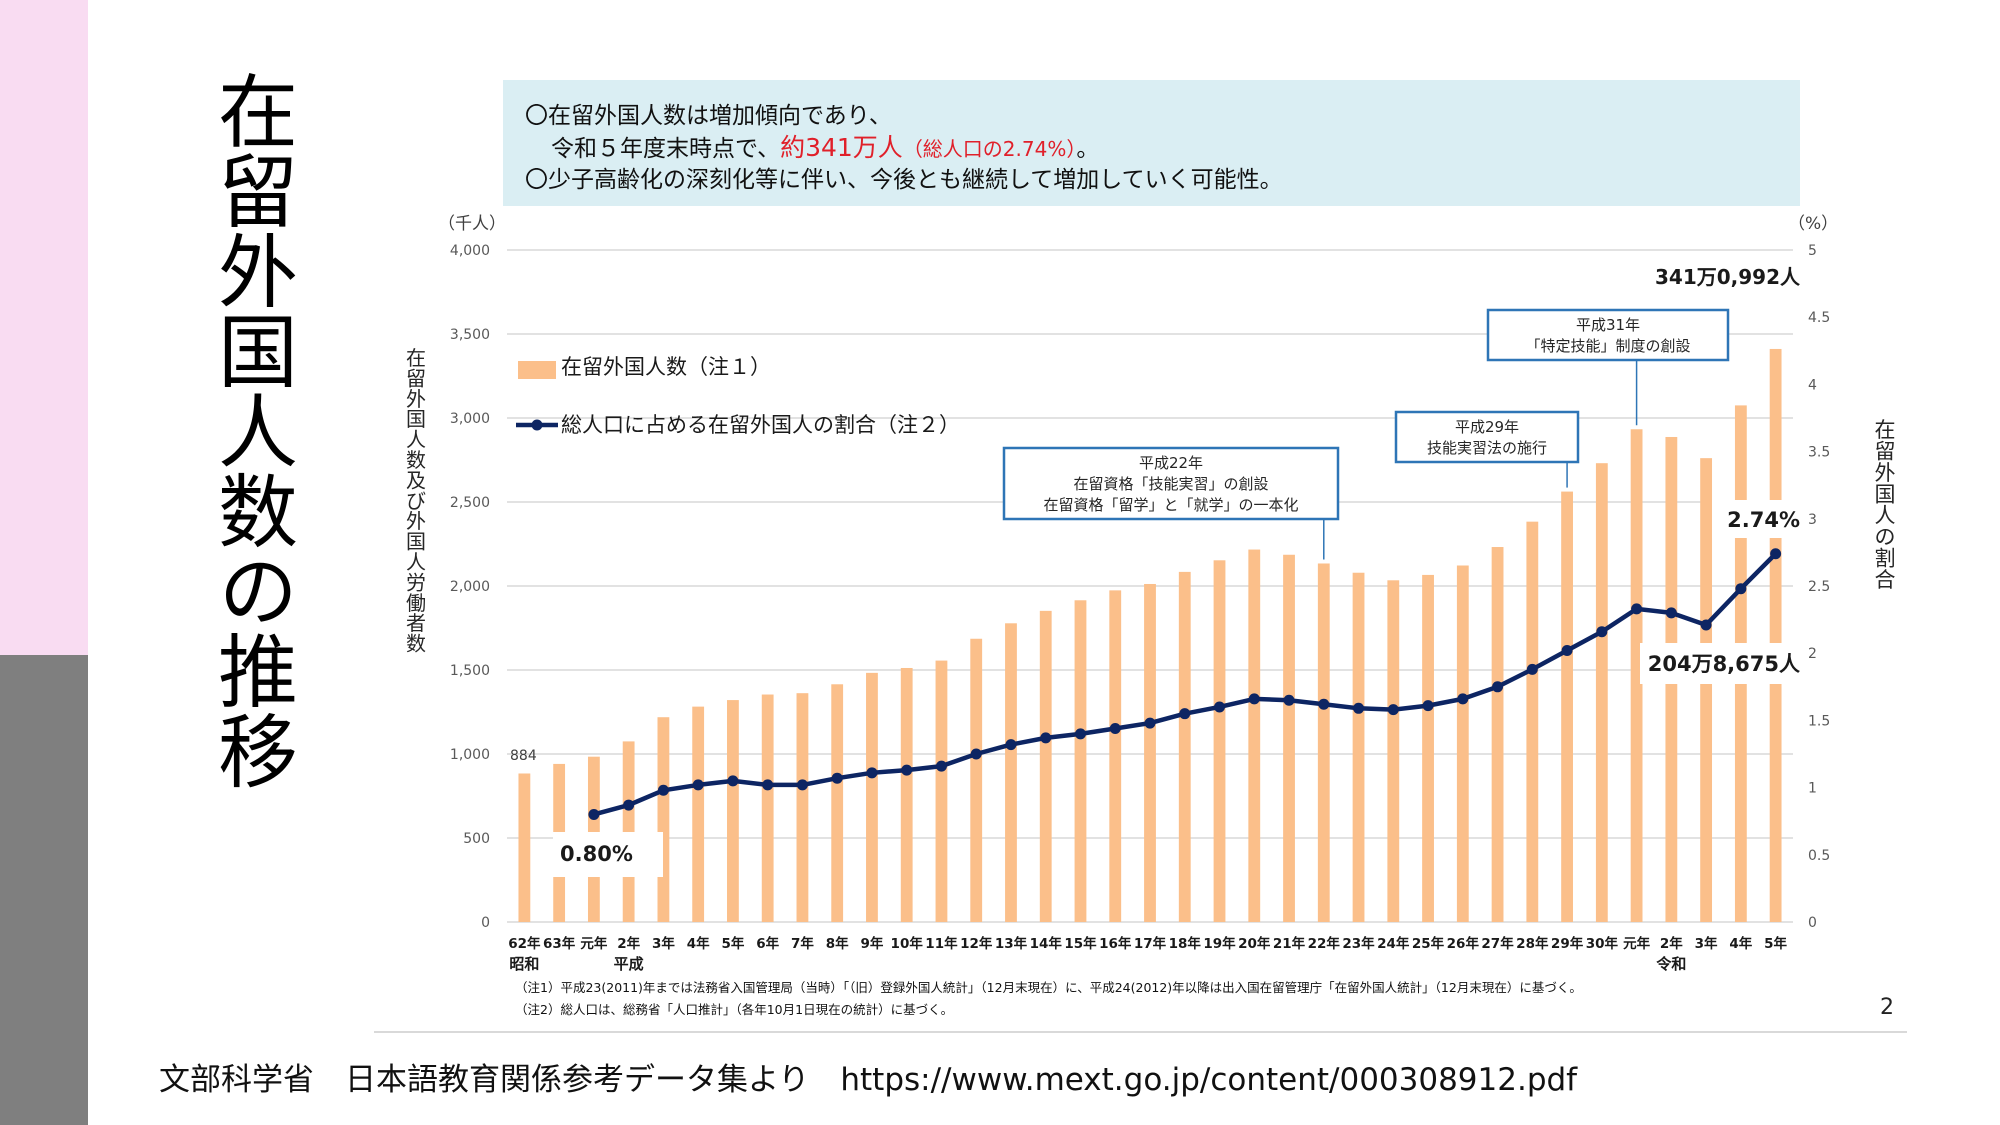 The image size is (2000, 1125). I want to click on ratio-point-16年, so click(1115, 728).